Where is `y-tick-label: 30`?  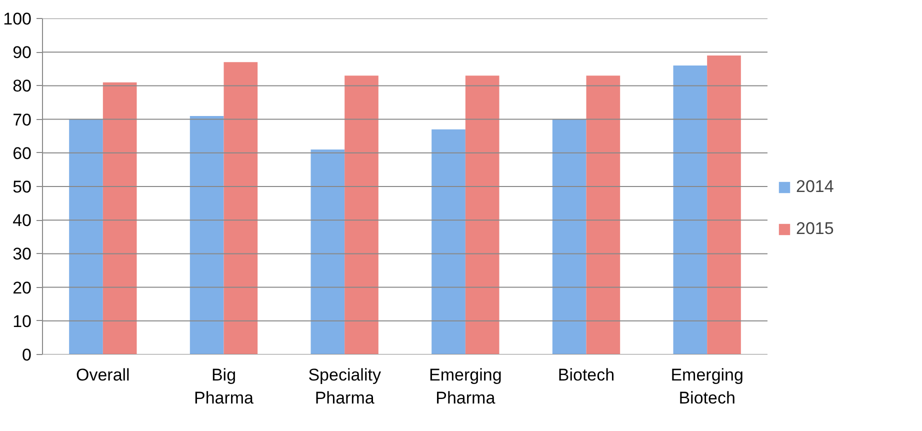
y-tick-label: 30 is located at coordinates (22, 254).